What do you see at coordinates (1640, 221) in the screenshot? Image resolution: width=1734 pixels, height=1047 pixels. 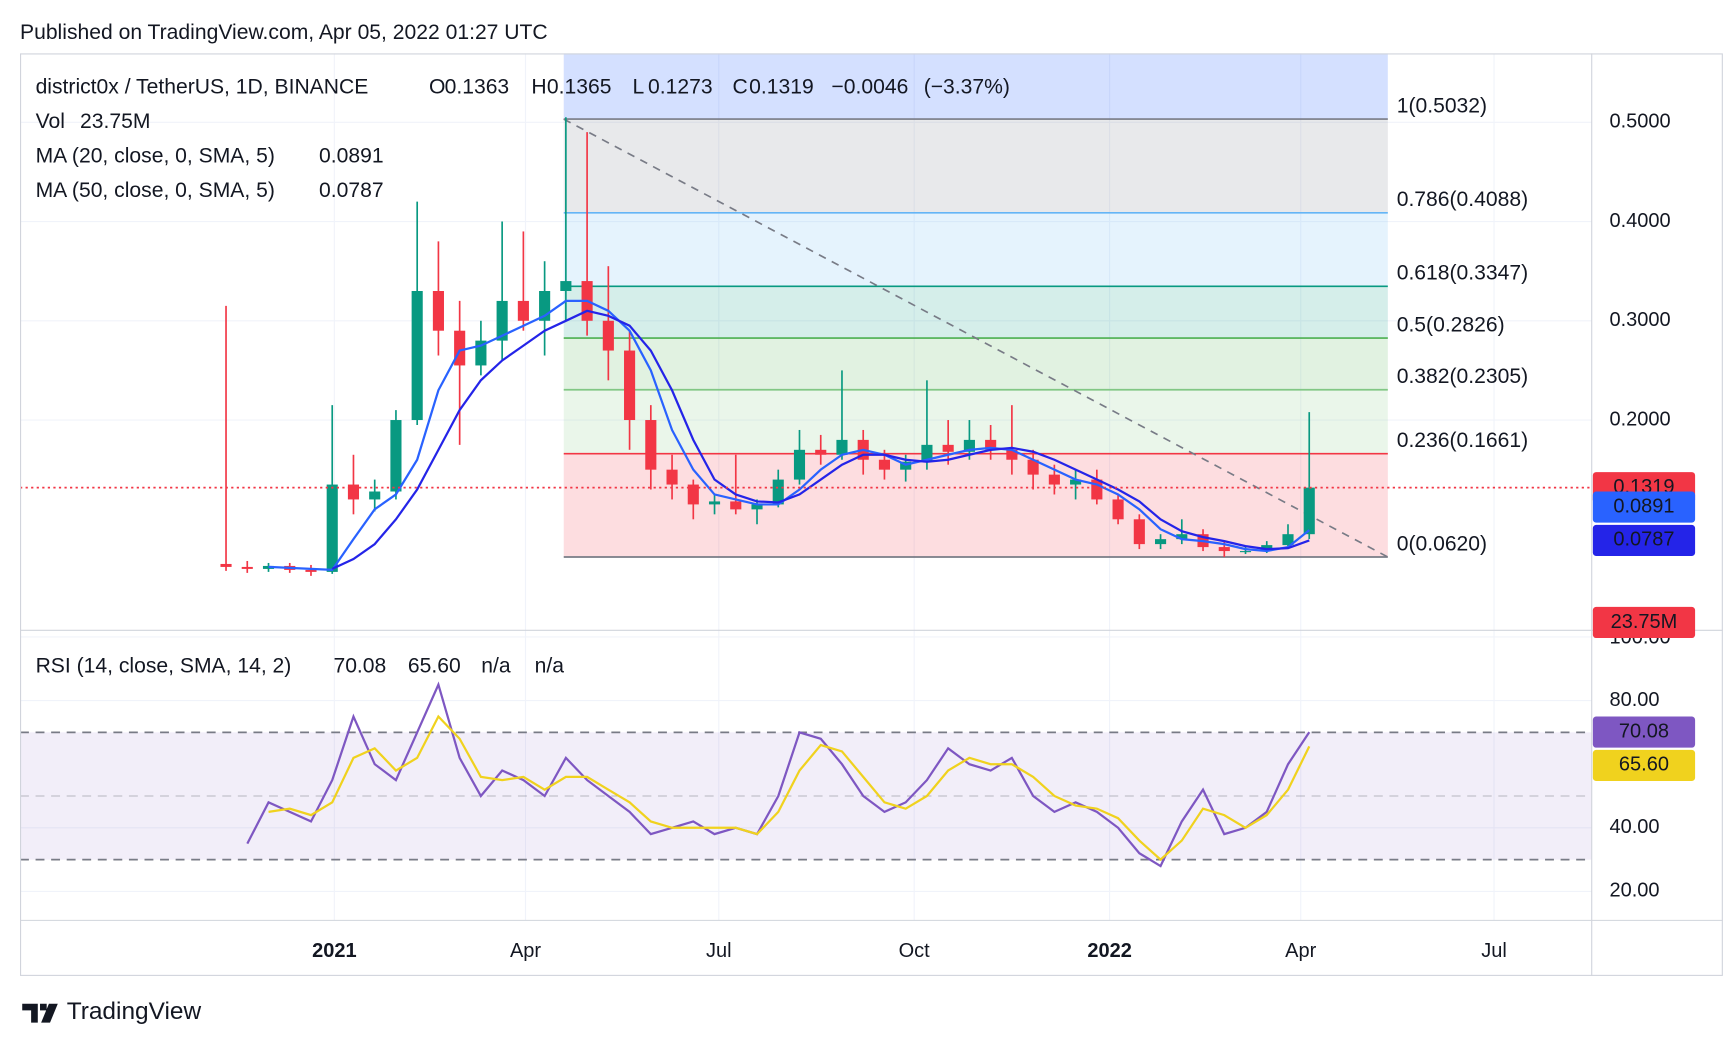 I see `y-tick-label: 0.4000` at bounding box center [1640, 221].